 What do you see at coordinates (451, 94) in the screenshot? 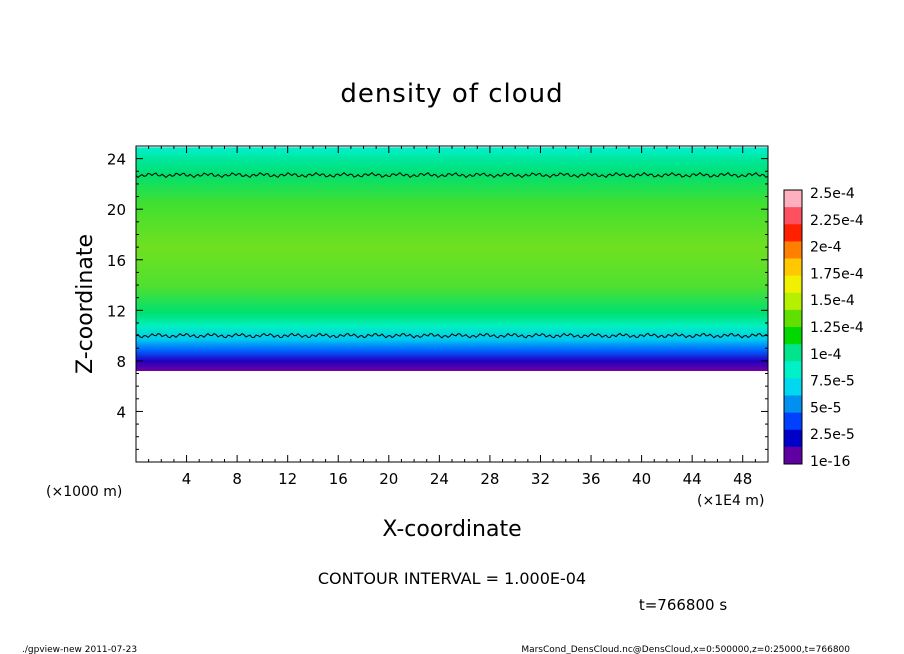
I see `chart-title: density of cloud` at bounding box center [451, 94].